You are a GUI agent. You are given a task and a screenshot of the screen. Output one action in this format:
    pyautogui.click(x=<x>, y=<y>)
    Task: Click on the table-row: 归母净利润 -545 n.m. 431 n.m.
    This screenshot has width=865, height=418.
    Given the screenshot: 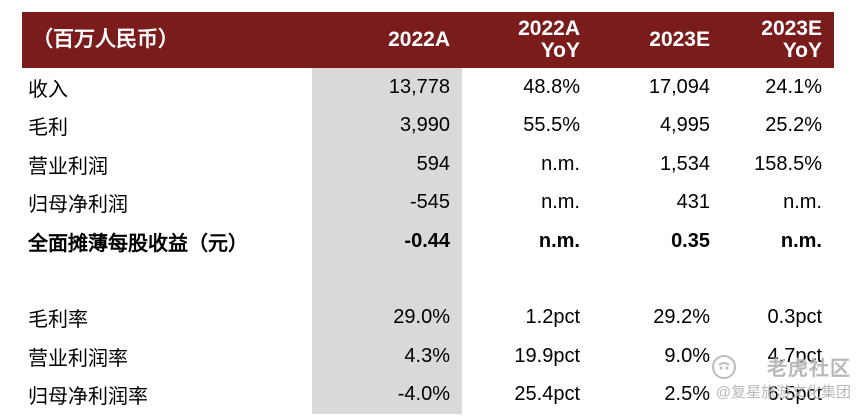 What is the action you would take?
    pyautogui.click(x=428, y=202)
    